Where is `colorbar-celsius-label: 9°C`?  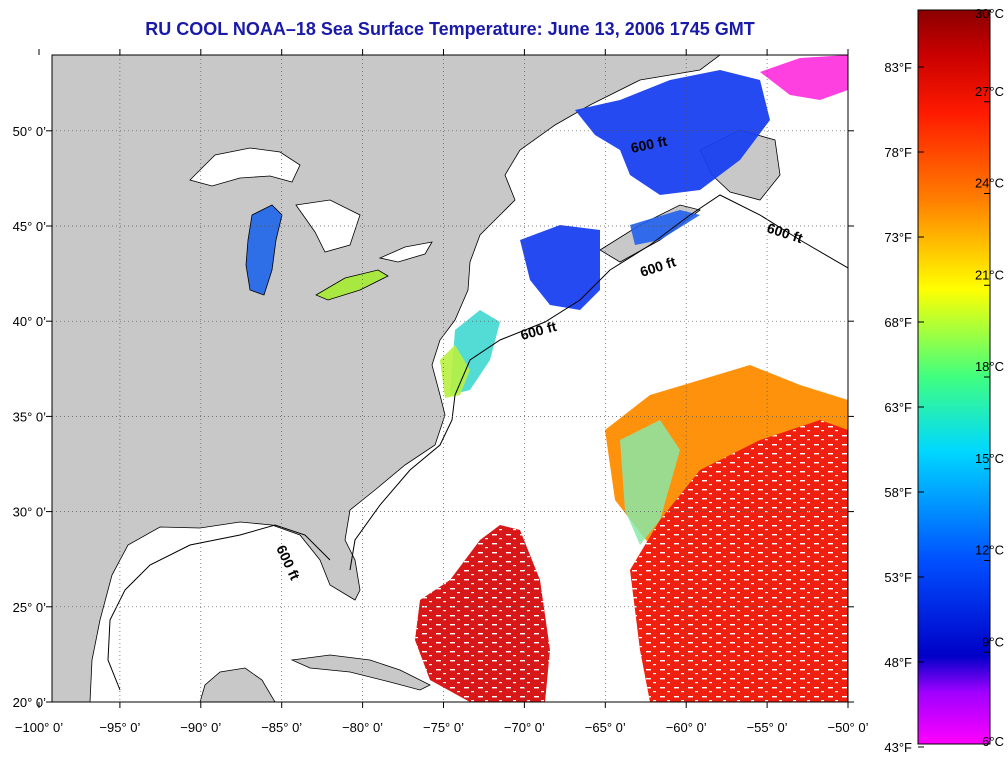
colorbar-celsius-label: 9°C is located at coordinates (993, 641).